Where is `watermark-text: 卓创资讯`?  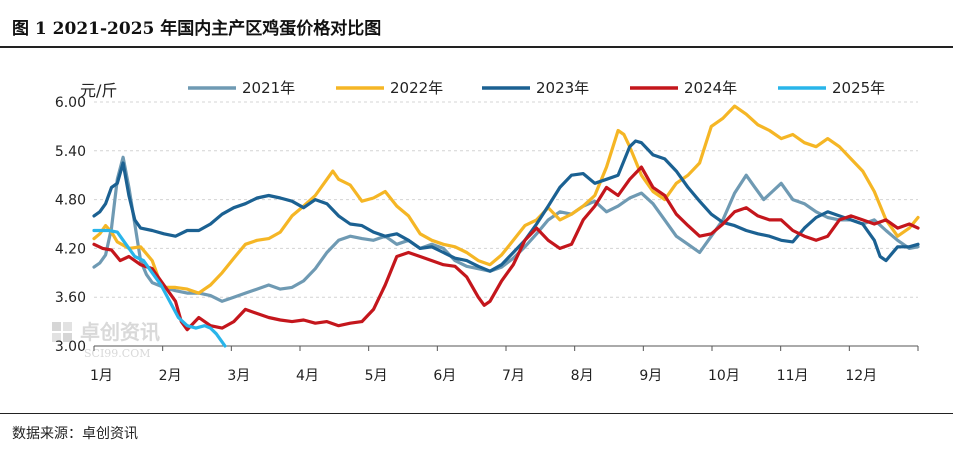 watermark-text: 卓创资讯 is located at coordinates (120, 332).